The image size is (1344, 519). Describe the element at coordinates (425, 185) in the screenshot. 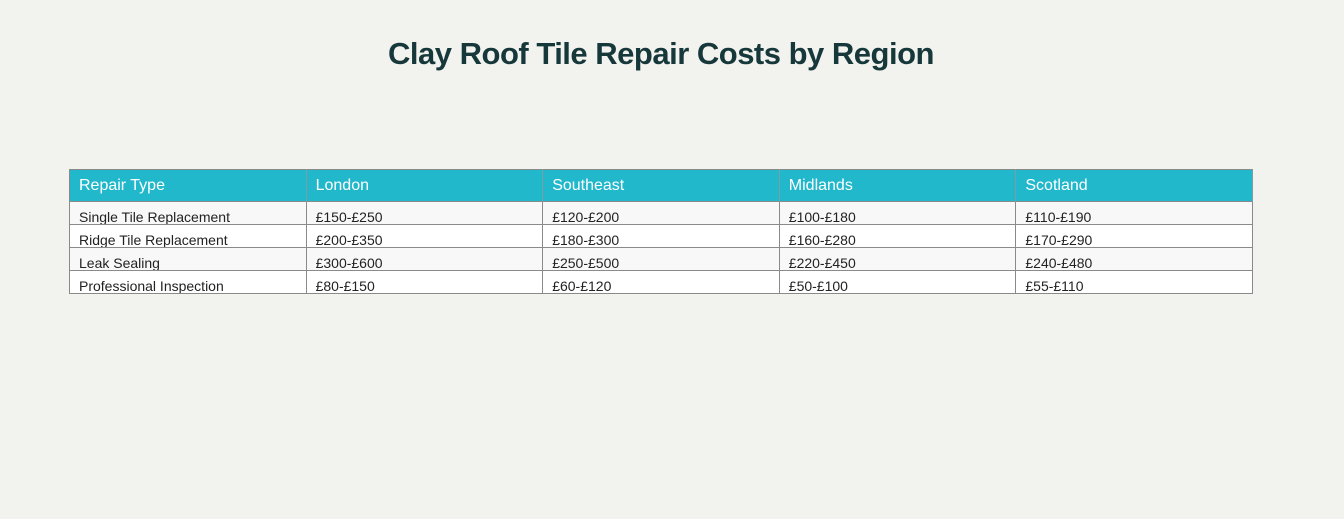

I see `column-header: London` at that location.